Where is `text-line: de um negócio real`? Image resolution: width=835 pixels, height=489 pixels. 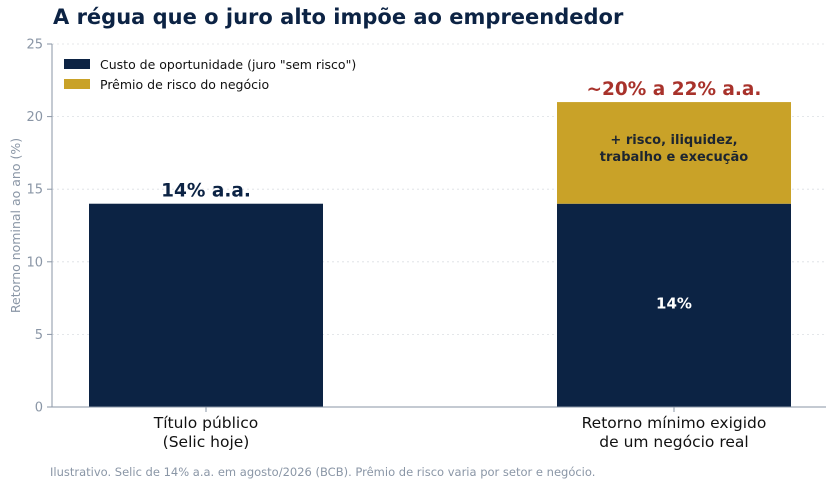
text-line: de um negócio real is located at coordinates (673, 442).